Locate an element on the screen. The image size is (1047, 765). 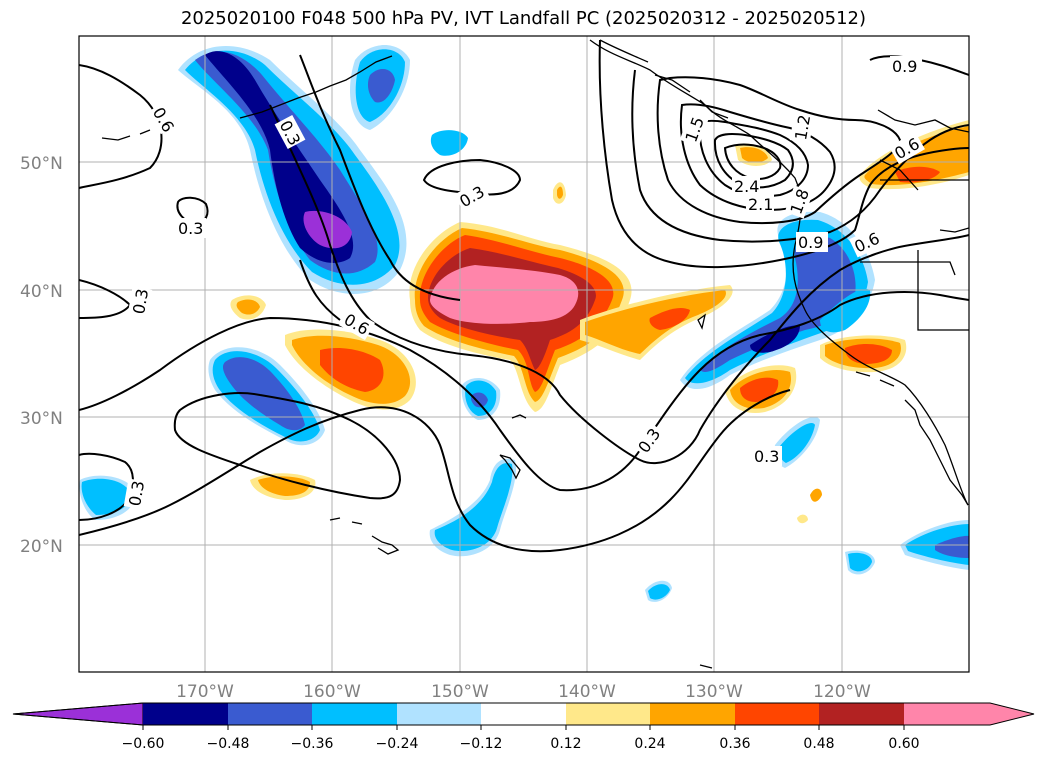
colorbar-tick: 0.12 is located at coordinates (565, 744).